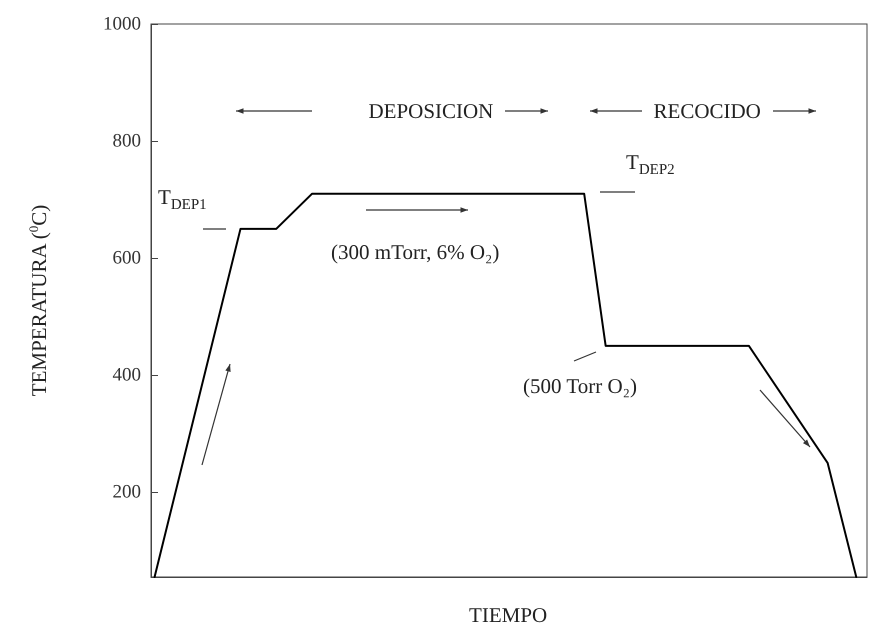 The image size is (883, 637). Describe the element at coordinates (126, 492) in the screenshot. I see `y-tick-label: 200` at that location.